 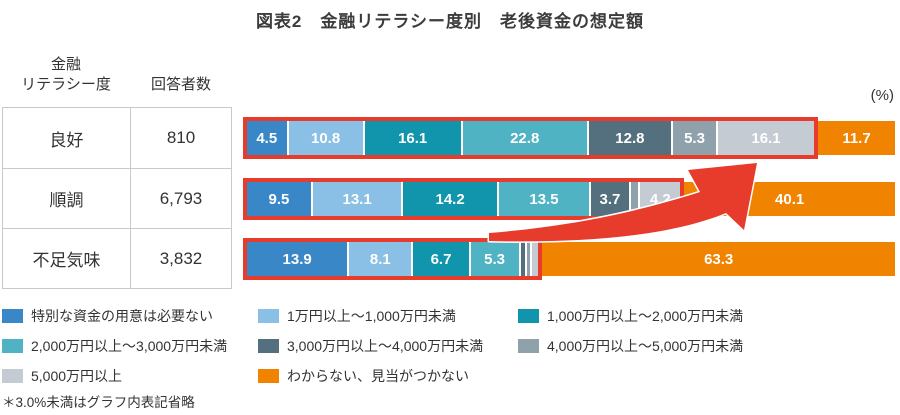 I want to click on table-row: 良好 810, so click(x=117, y=138).